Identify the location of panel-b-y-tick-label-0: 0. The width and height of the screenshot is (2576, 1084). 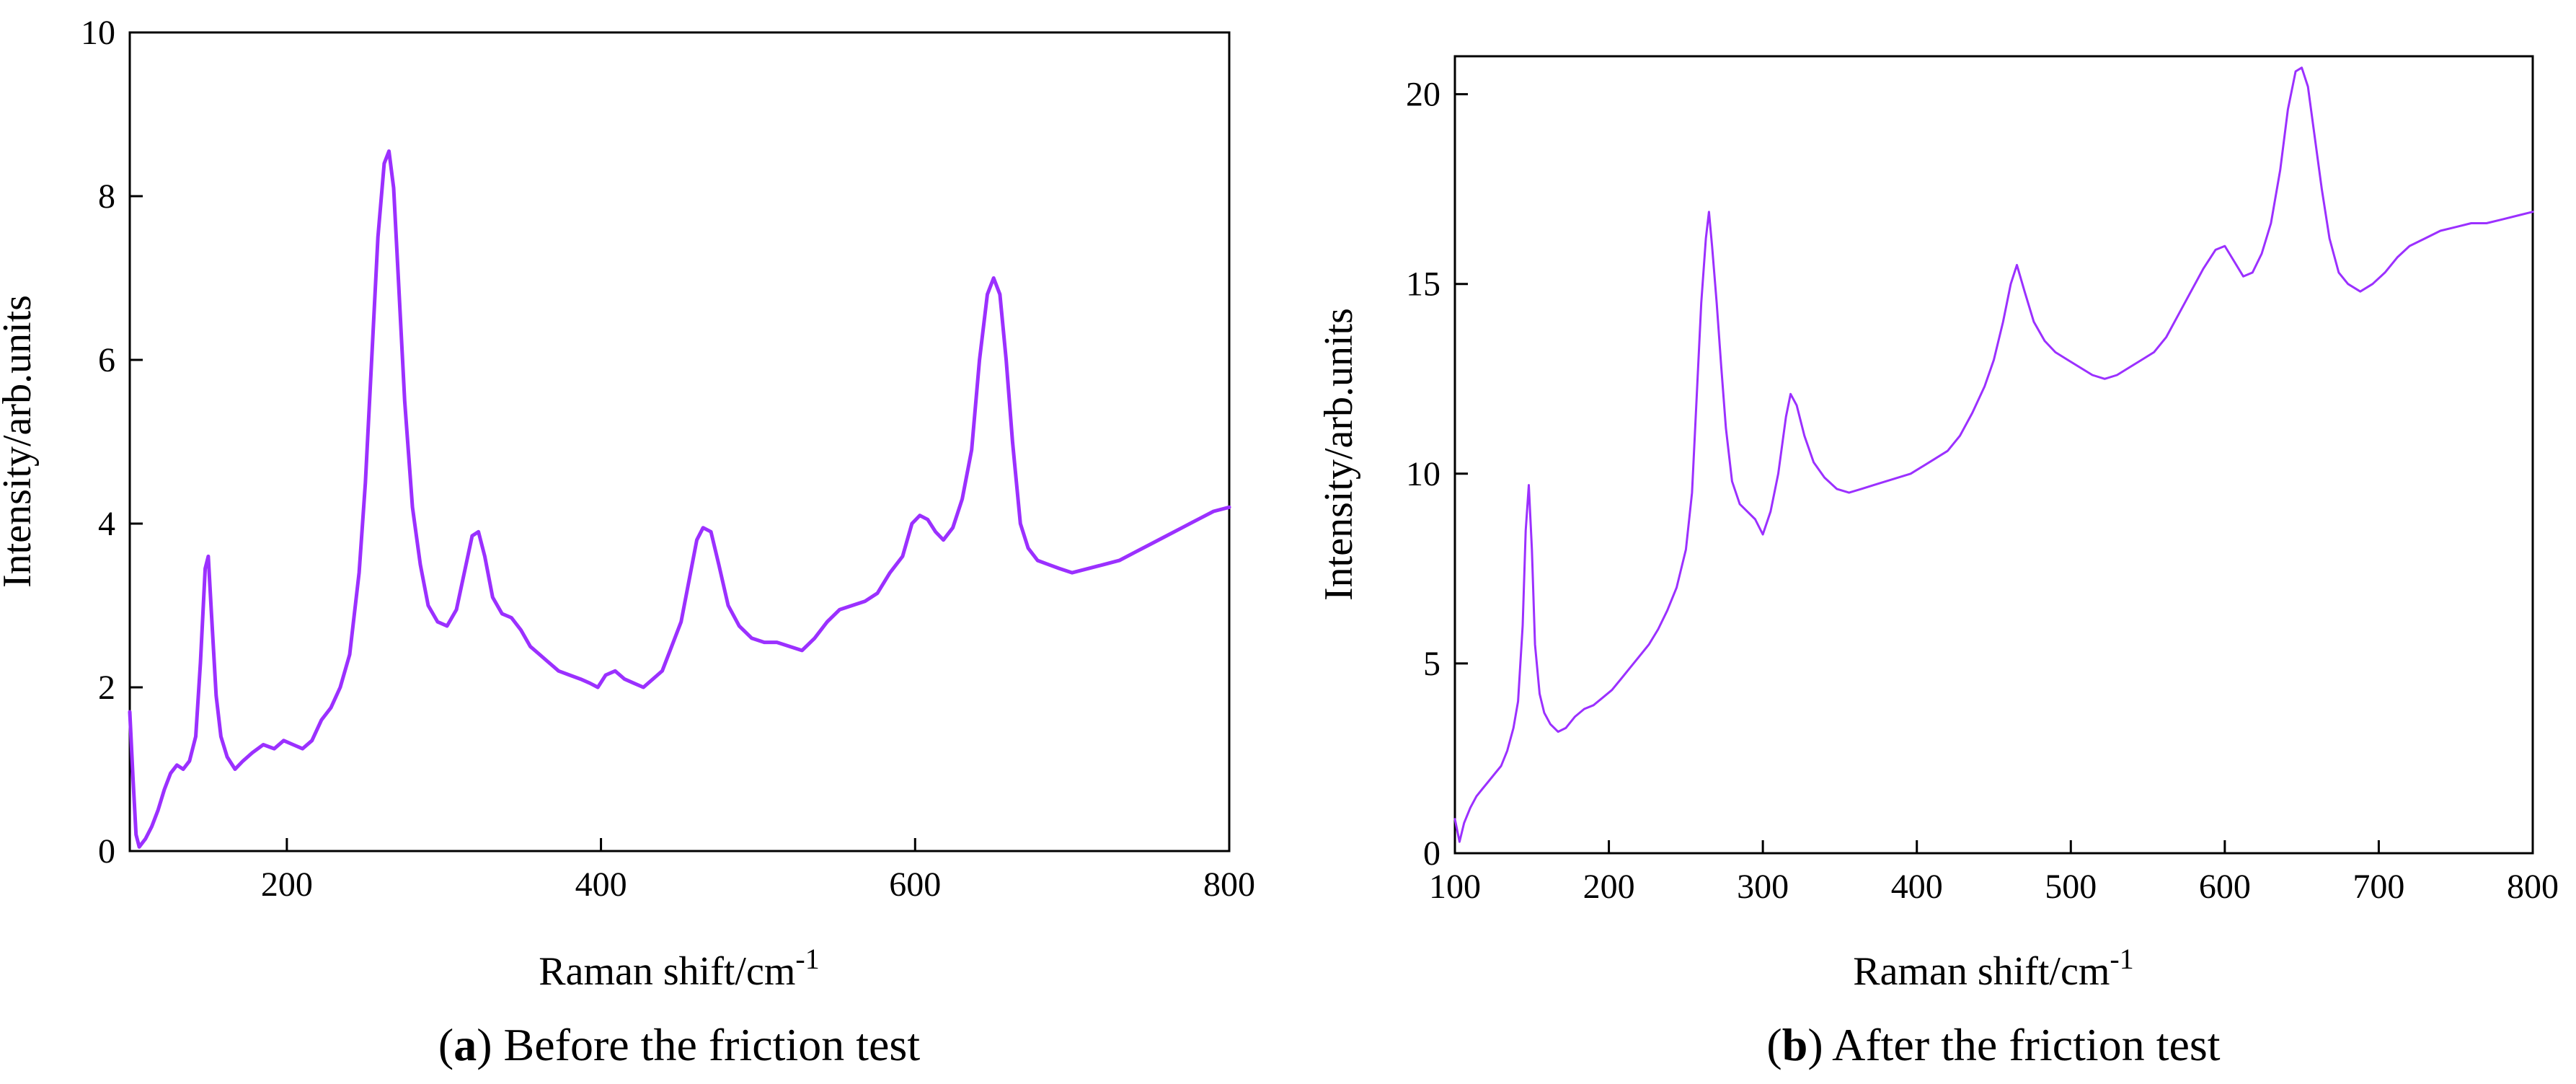
(1431, 853).